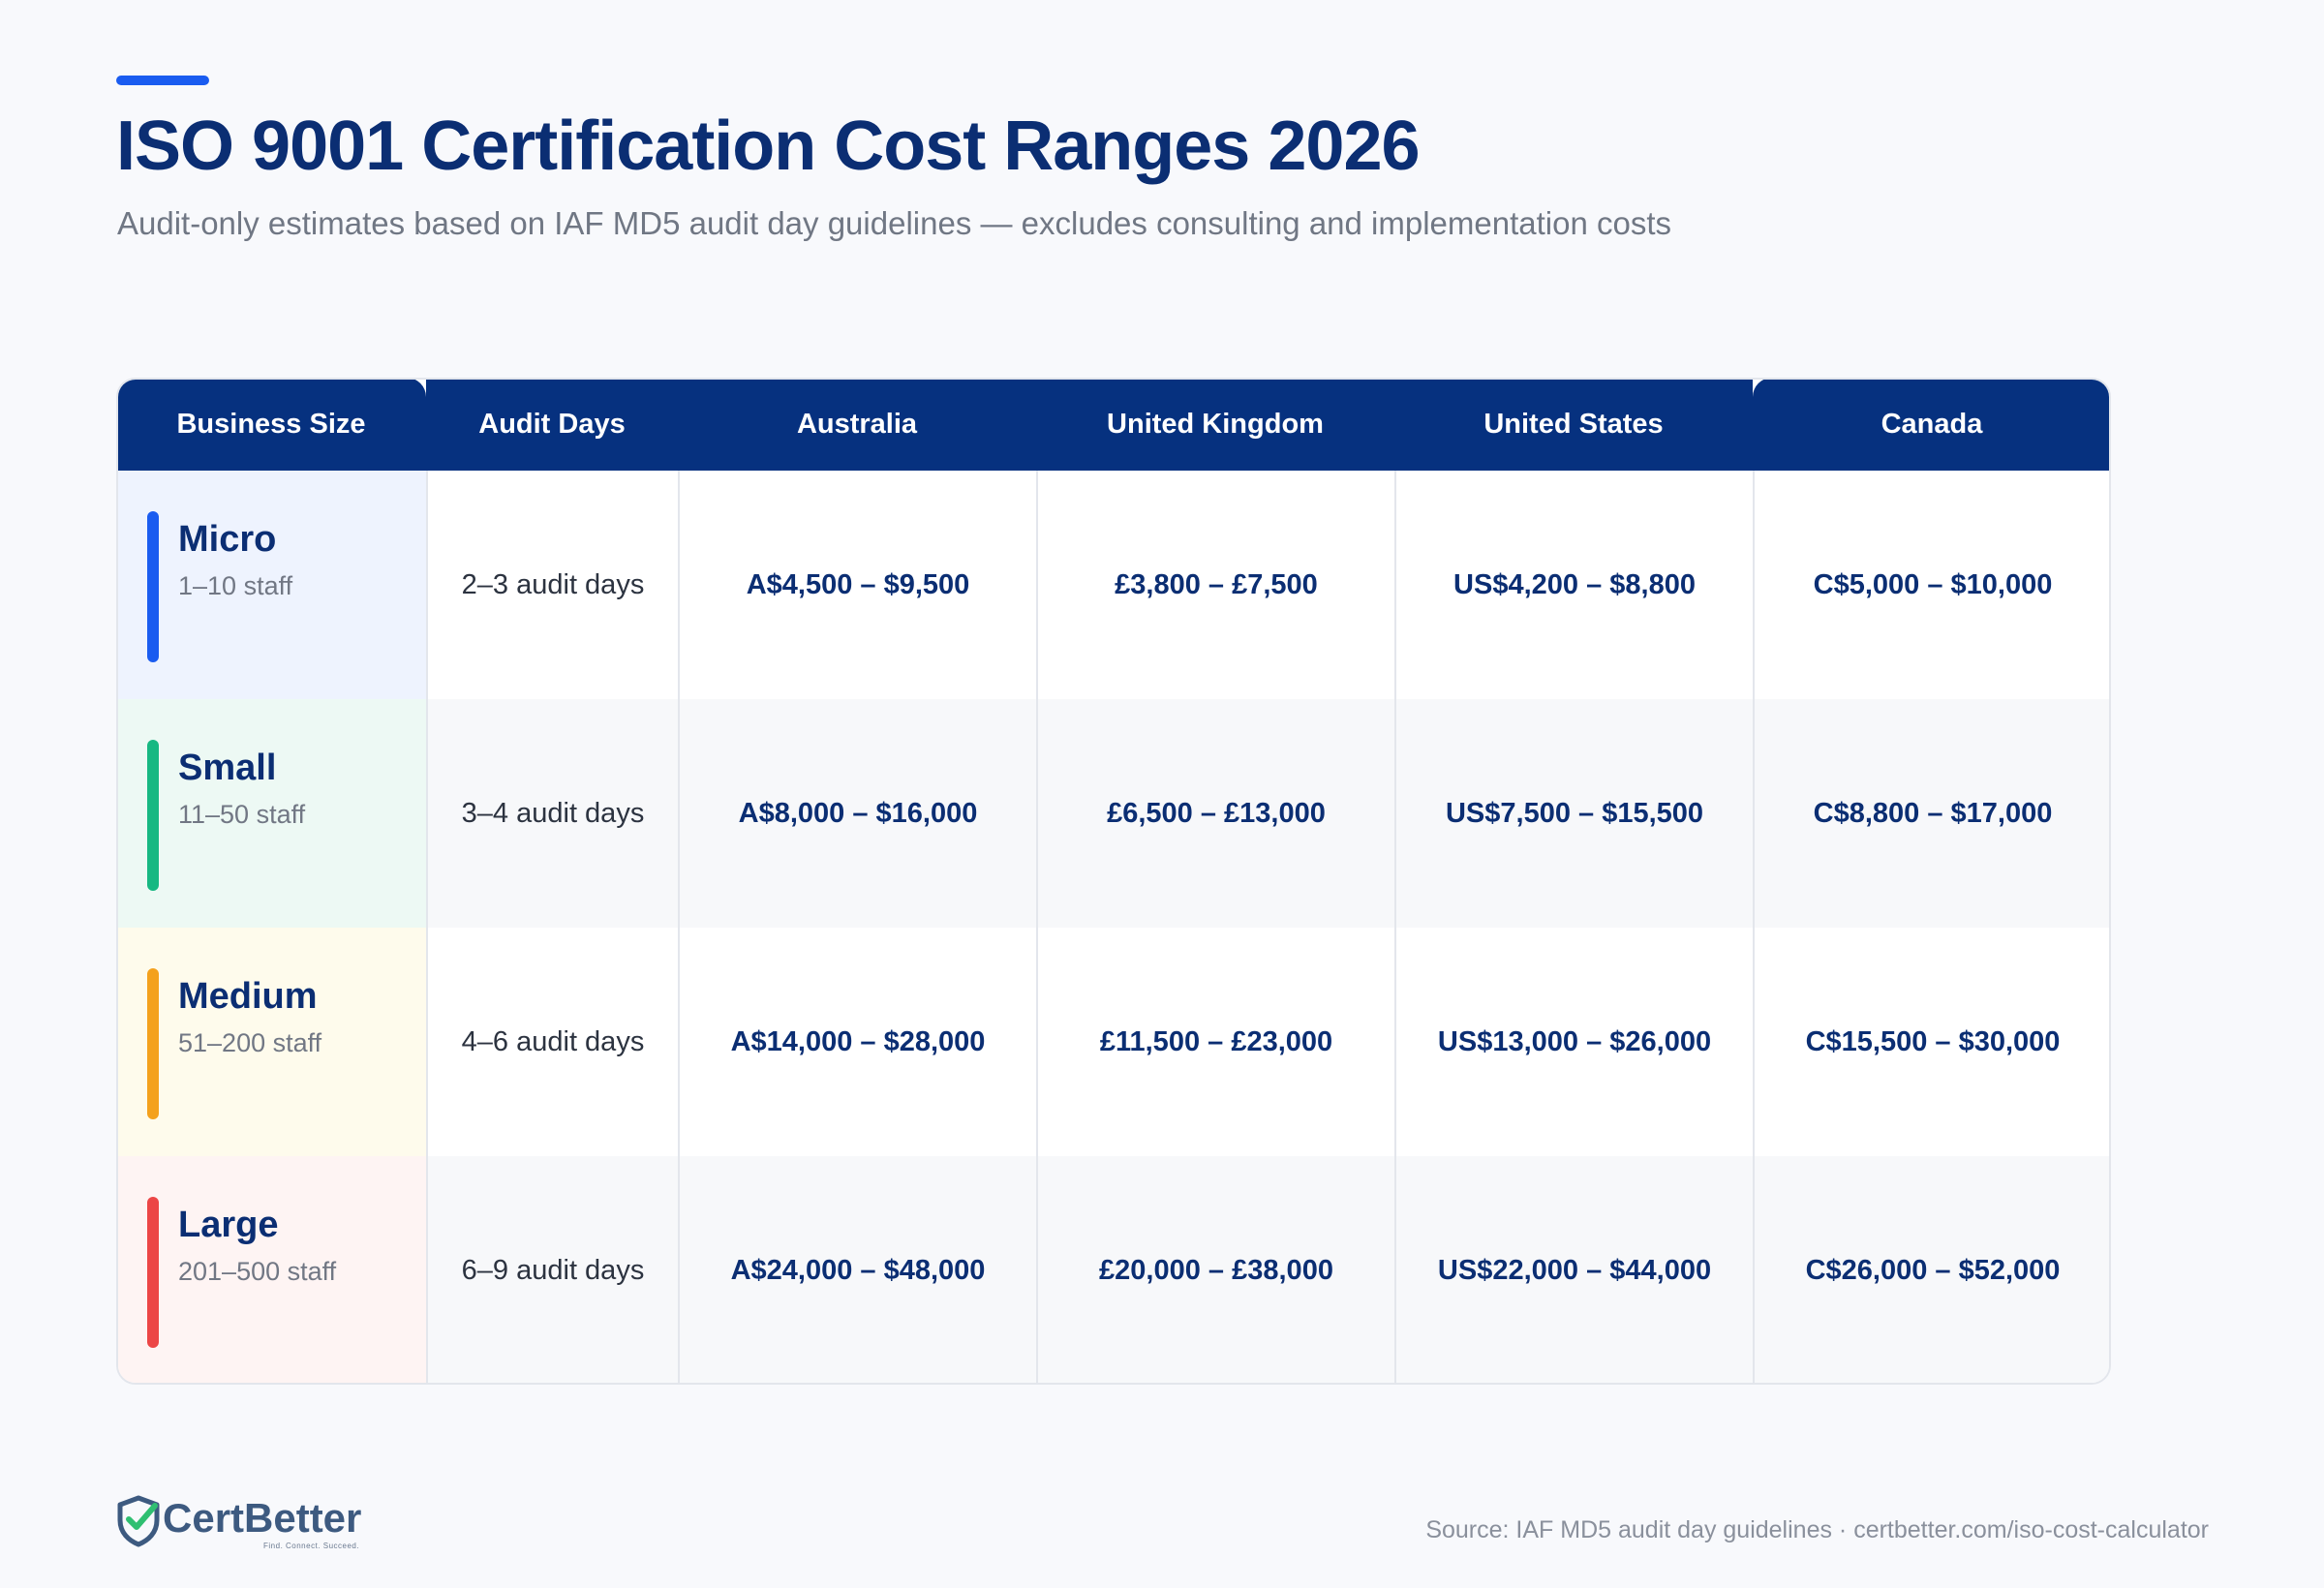  I want to click on audit-days-cell: 4–6 audit days, so click(552, 1042).